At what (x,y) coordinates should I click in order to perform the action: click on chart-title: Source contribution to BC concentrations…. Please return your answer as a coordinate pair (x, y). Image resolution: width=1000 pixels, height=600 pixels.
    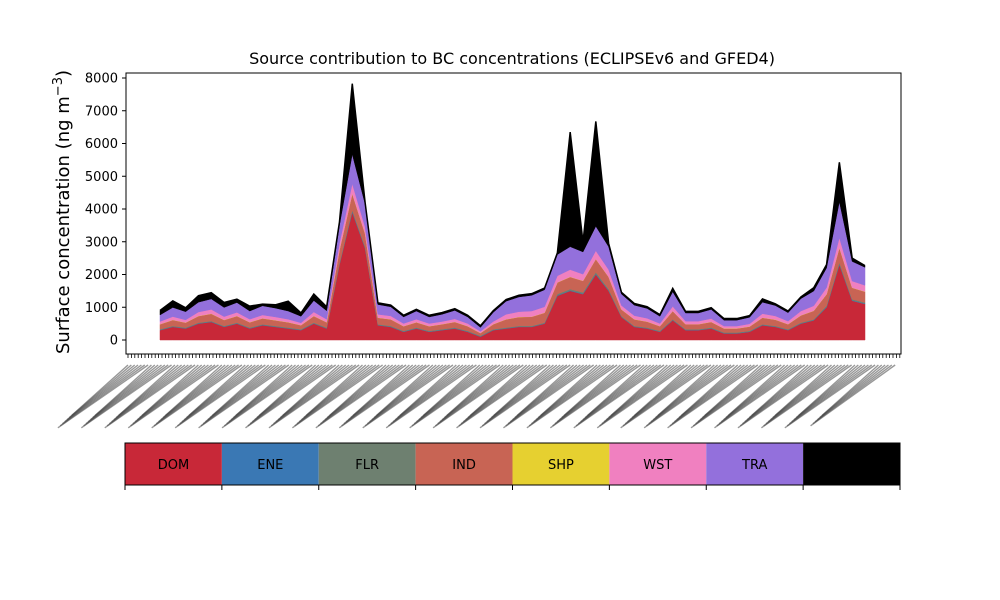
    Looking at the image, I should click on (512, 58).